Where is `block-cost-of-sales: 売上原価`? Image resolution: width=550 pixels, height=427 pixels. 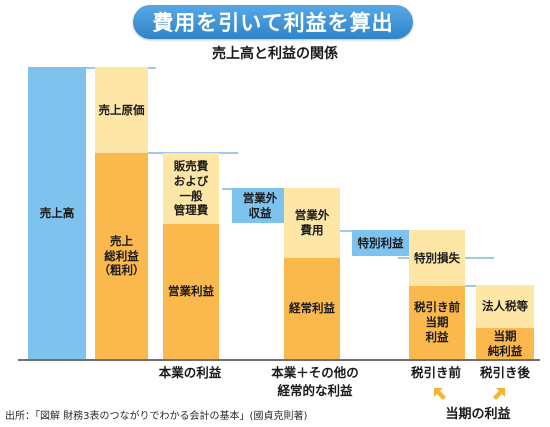
block-cost-of-sales: 売上原価 is located at coordinates (121, 110).